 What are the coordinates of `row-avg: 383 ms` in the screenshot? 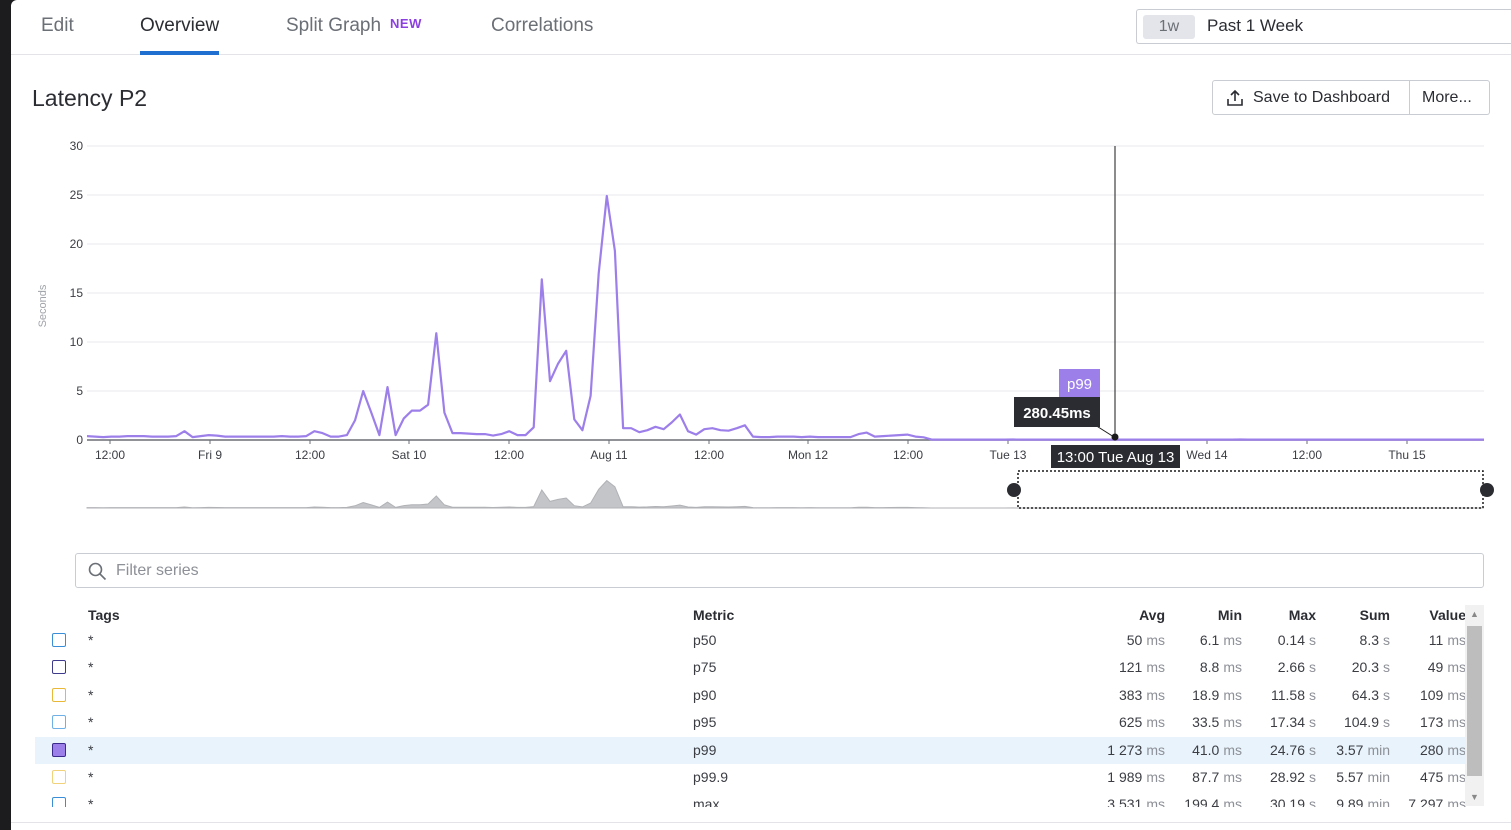 It's located at (1130, 695).